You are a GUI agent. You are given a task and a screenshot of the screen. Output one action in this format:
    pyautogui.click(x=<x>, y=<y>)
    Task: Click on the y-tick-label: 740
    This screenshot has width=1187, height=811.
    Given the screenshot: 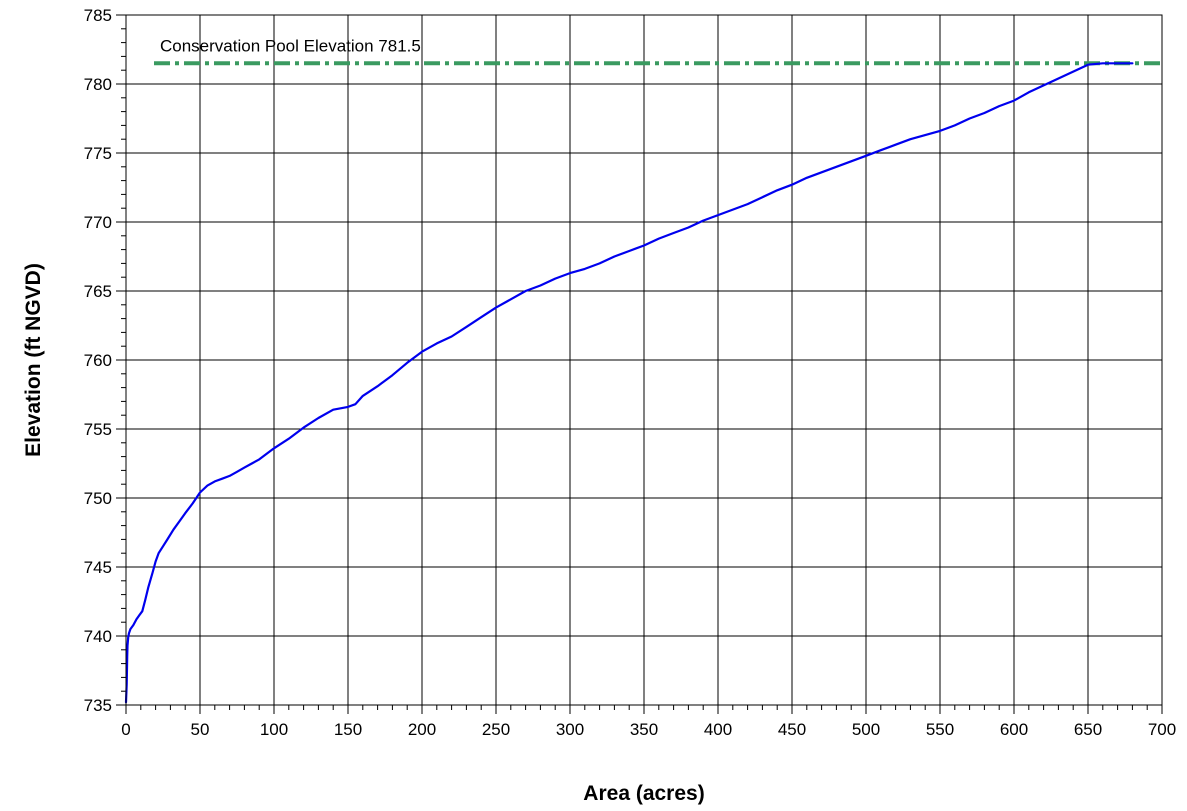 What is the action you would take?
    pyautogui.click(x=98, y=636)
    